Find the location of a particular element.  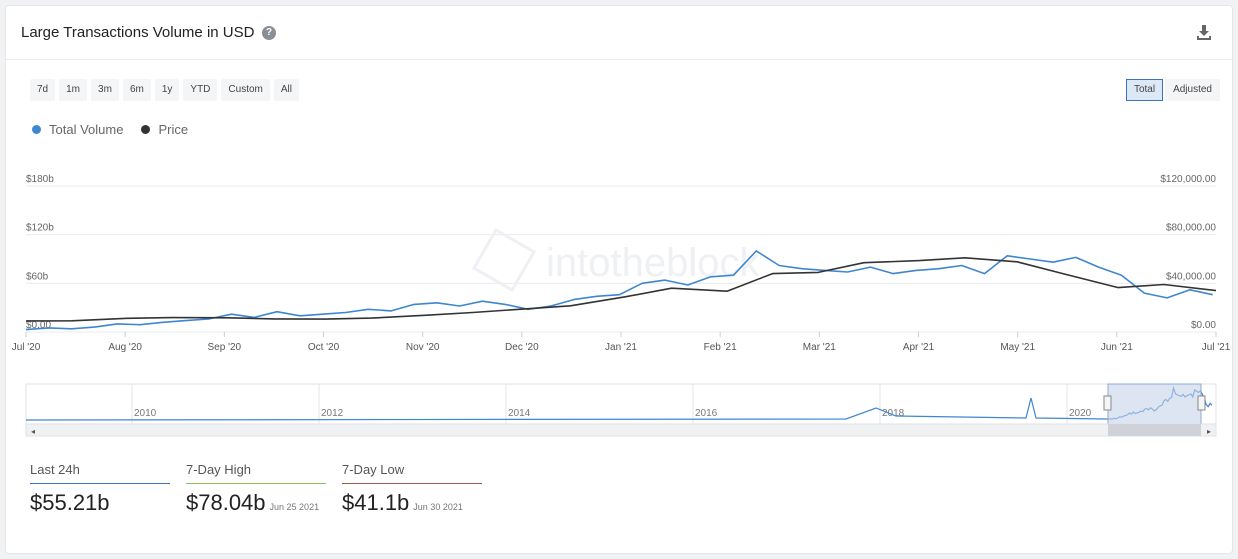

x-tick-label: May '21 is located at coordinates (1017, 347).